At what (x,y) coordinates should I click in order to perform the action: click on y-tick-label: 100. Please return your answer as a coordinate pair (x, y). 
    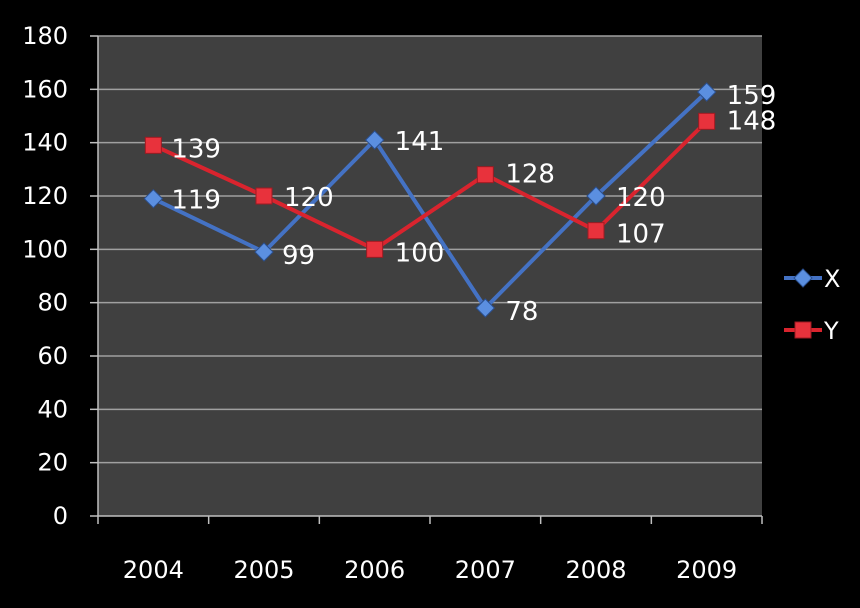
    Looking at the image, I should click on (45, 249).